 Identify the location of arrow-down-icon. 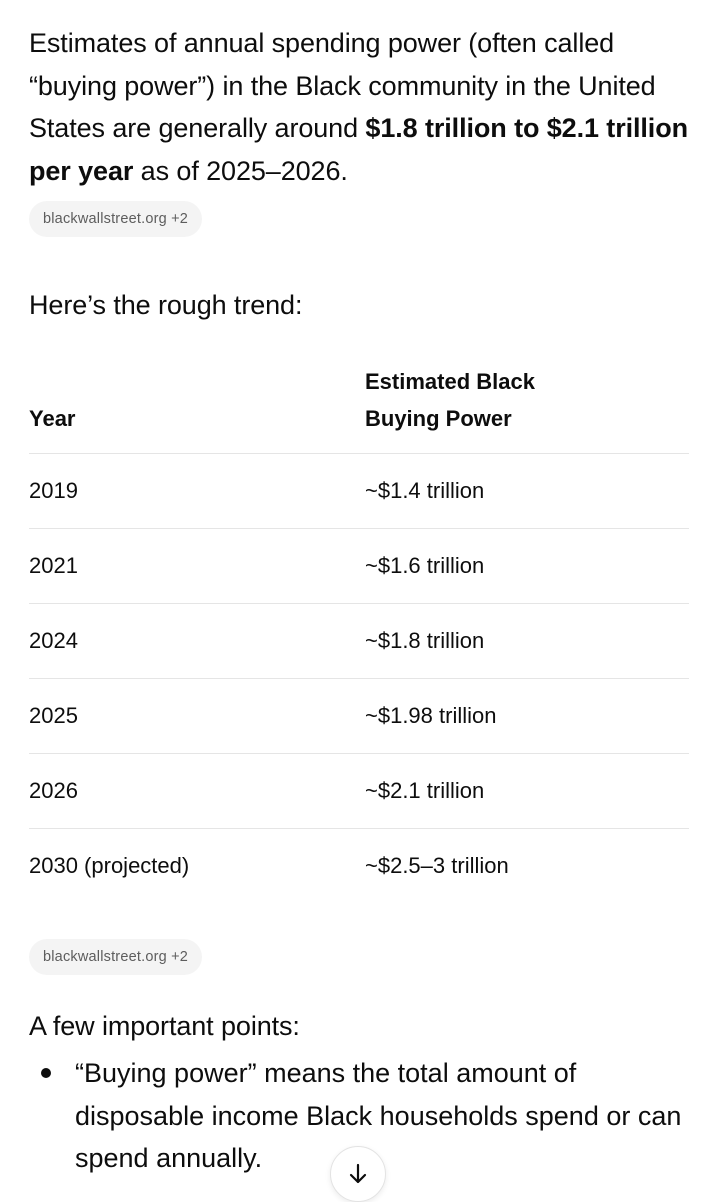
(358, 1173).